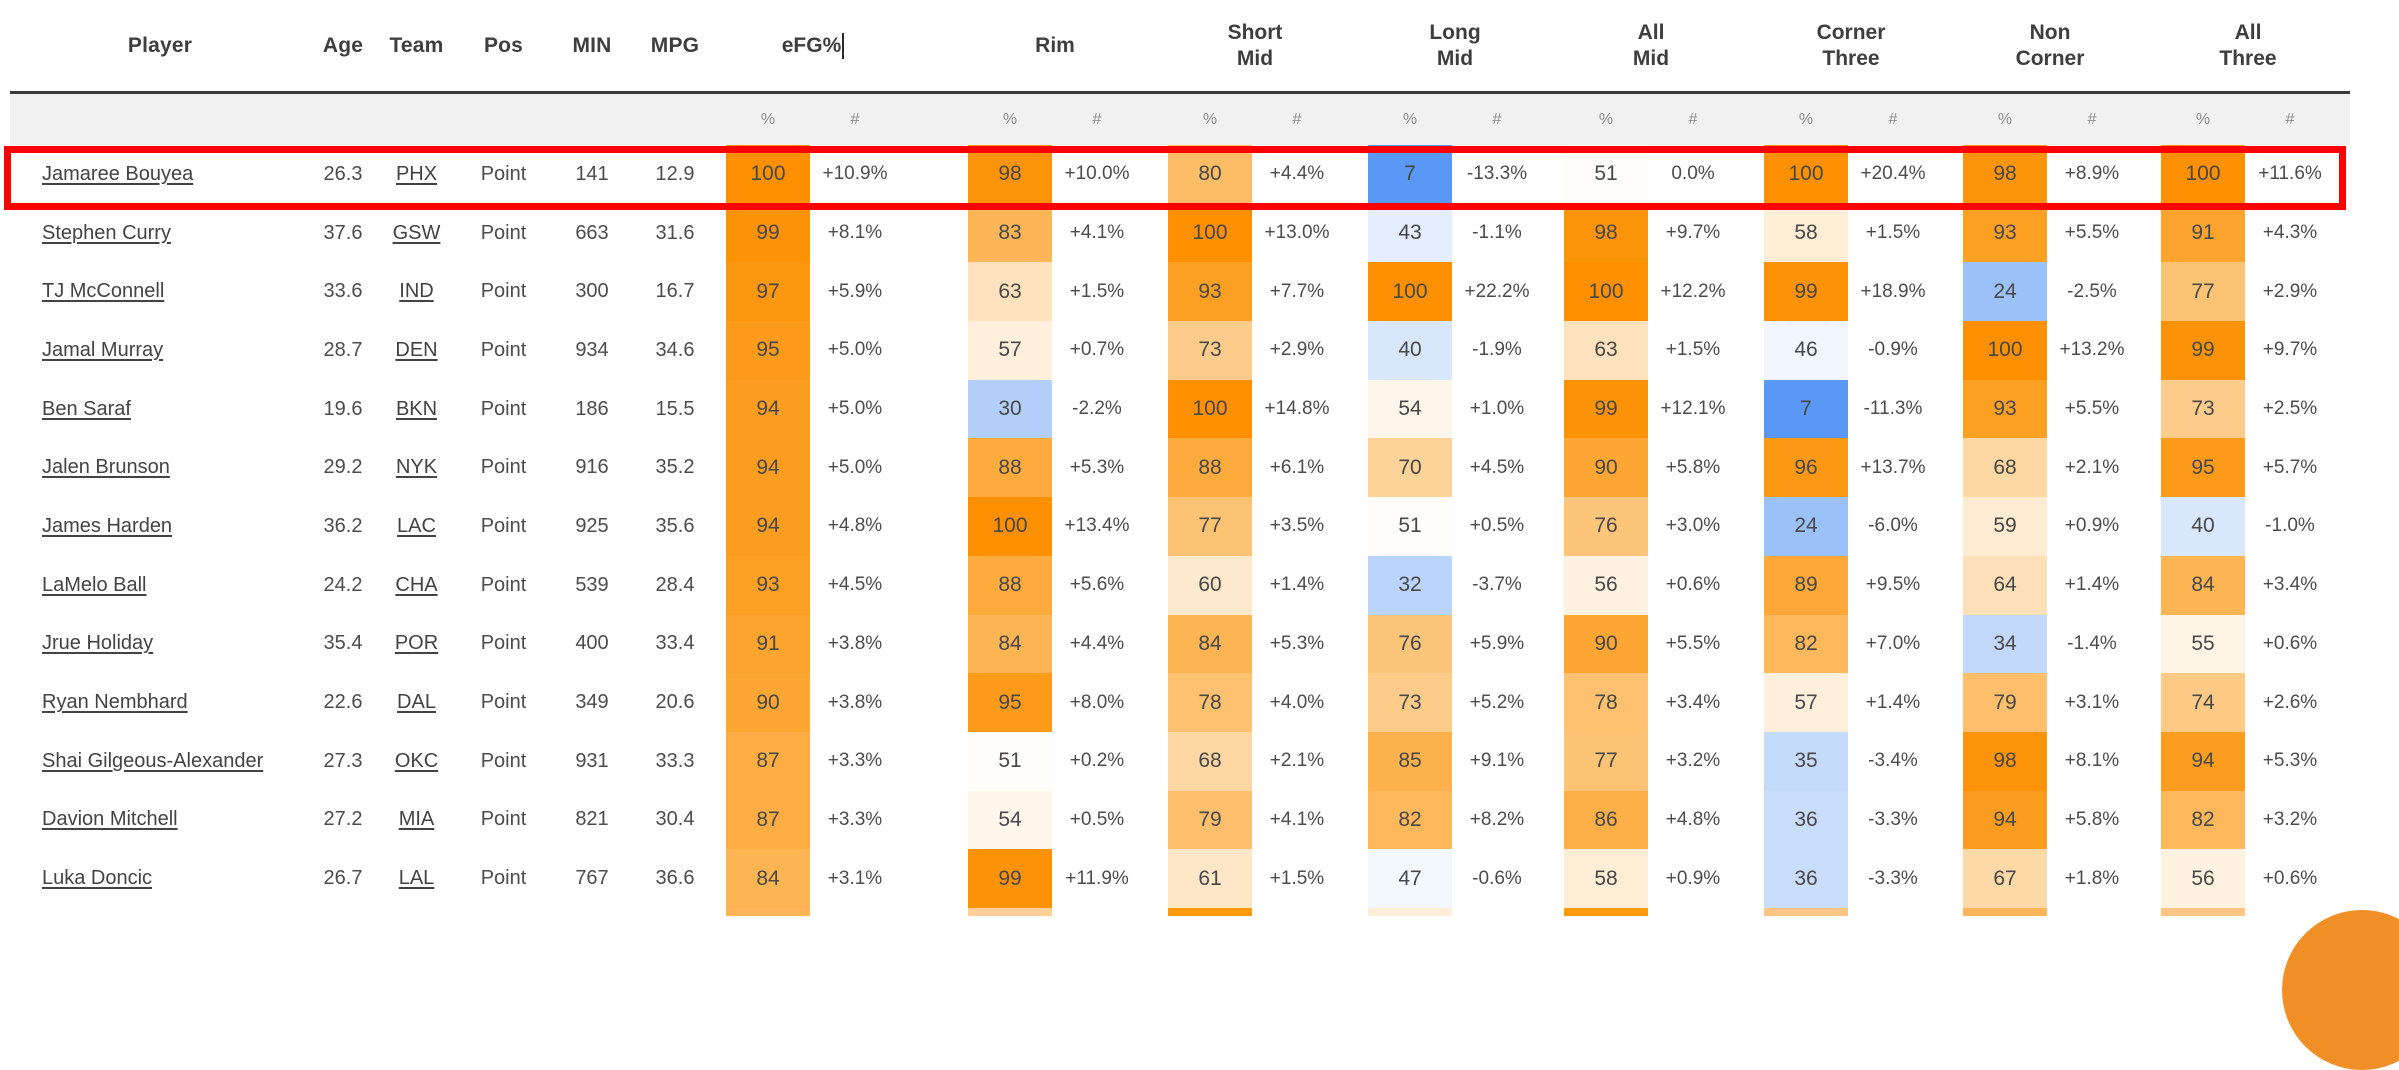 This screenshot has height=1070, width=2399. Describe the element at coordinates (416, 173) in the screenshot. I see `team-link: PHX` at that location.